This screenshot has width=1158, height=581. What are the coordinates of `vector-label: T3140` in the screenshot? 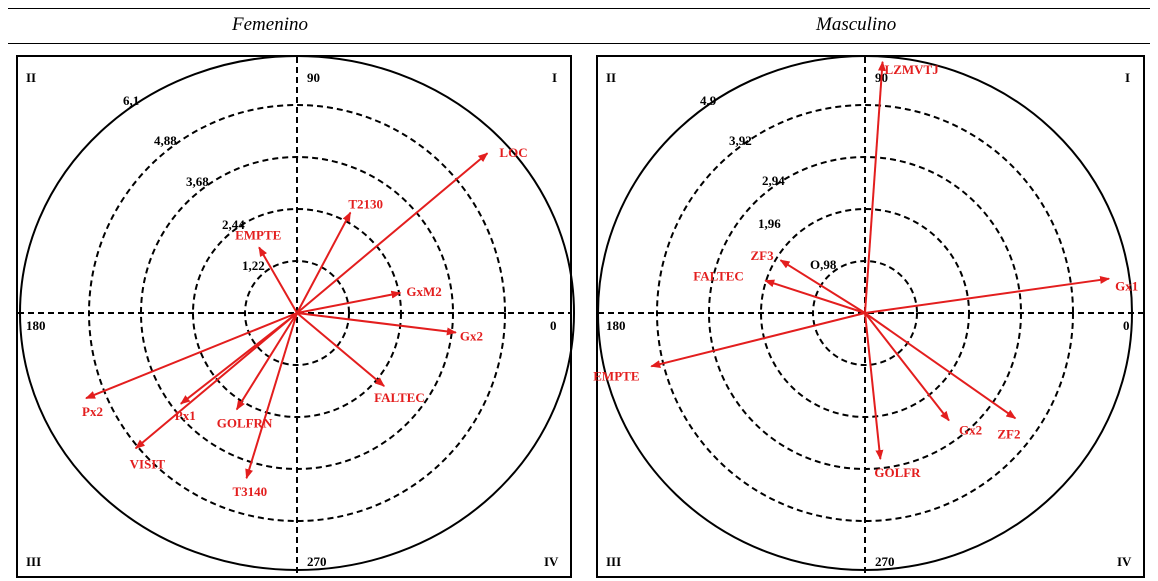 It's located at (249, 491).